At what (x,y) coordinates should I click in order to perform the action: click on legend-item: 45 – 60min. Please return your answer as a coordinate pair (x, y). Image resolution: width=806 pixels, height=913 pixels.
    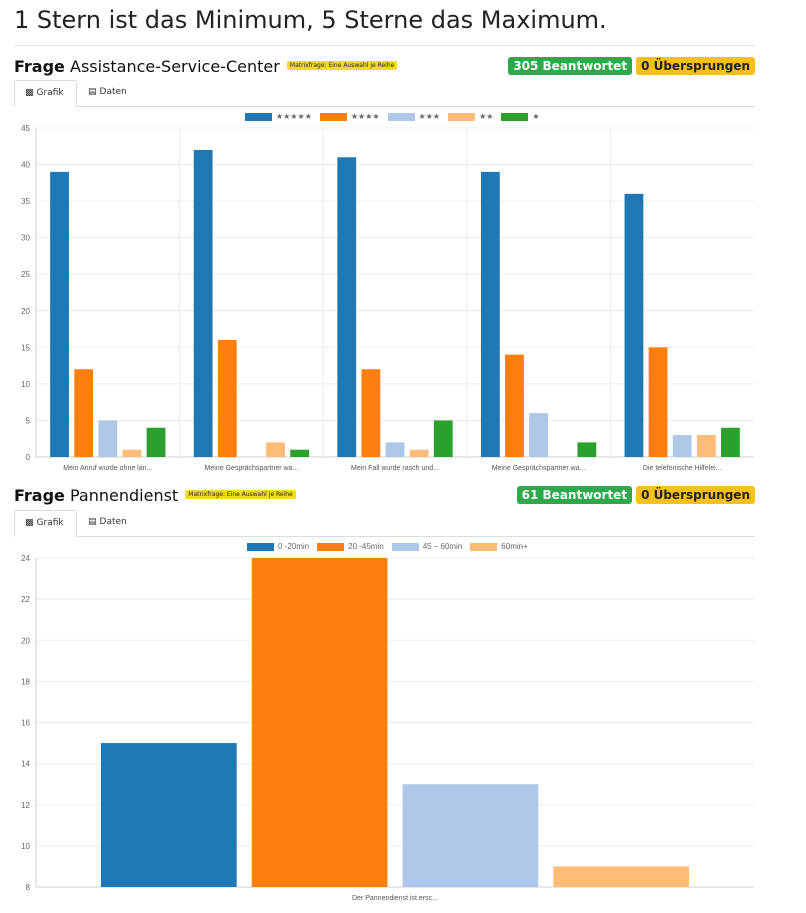
    Looking at the image, I should click on (427, 546).